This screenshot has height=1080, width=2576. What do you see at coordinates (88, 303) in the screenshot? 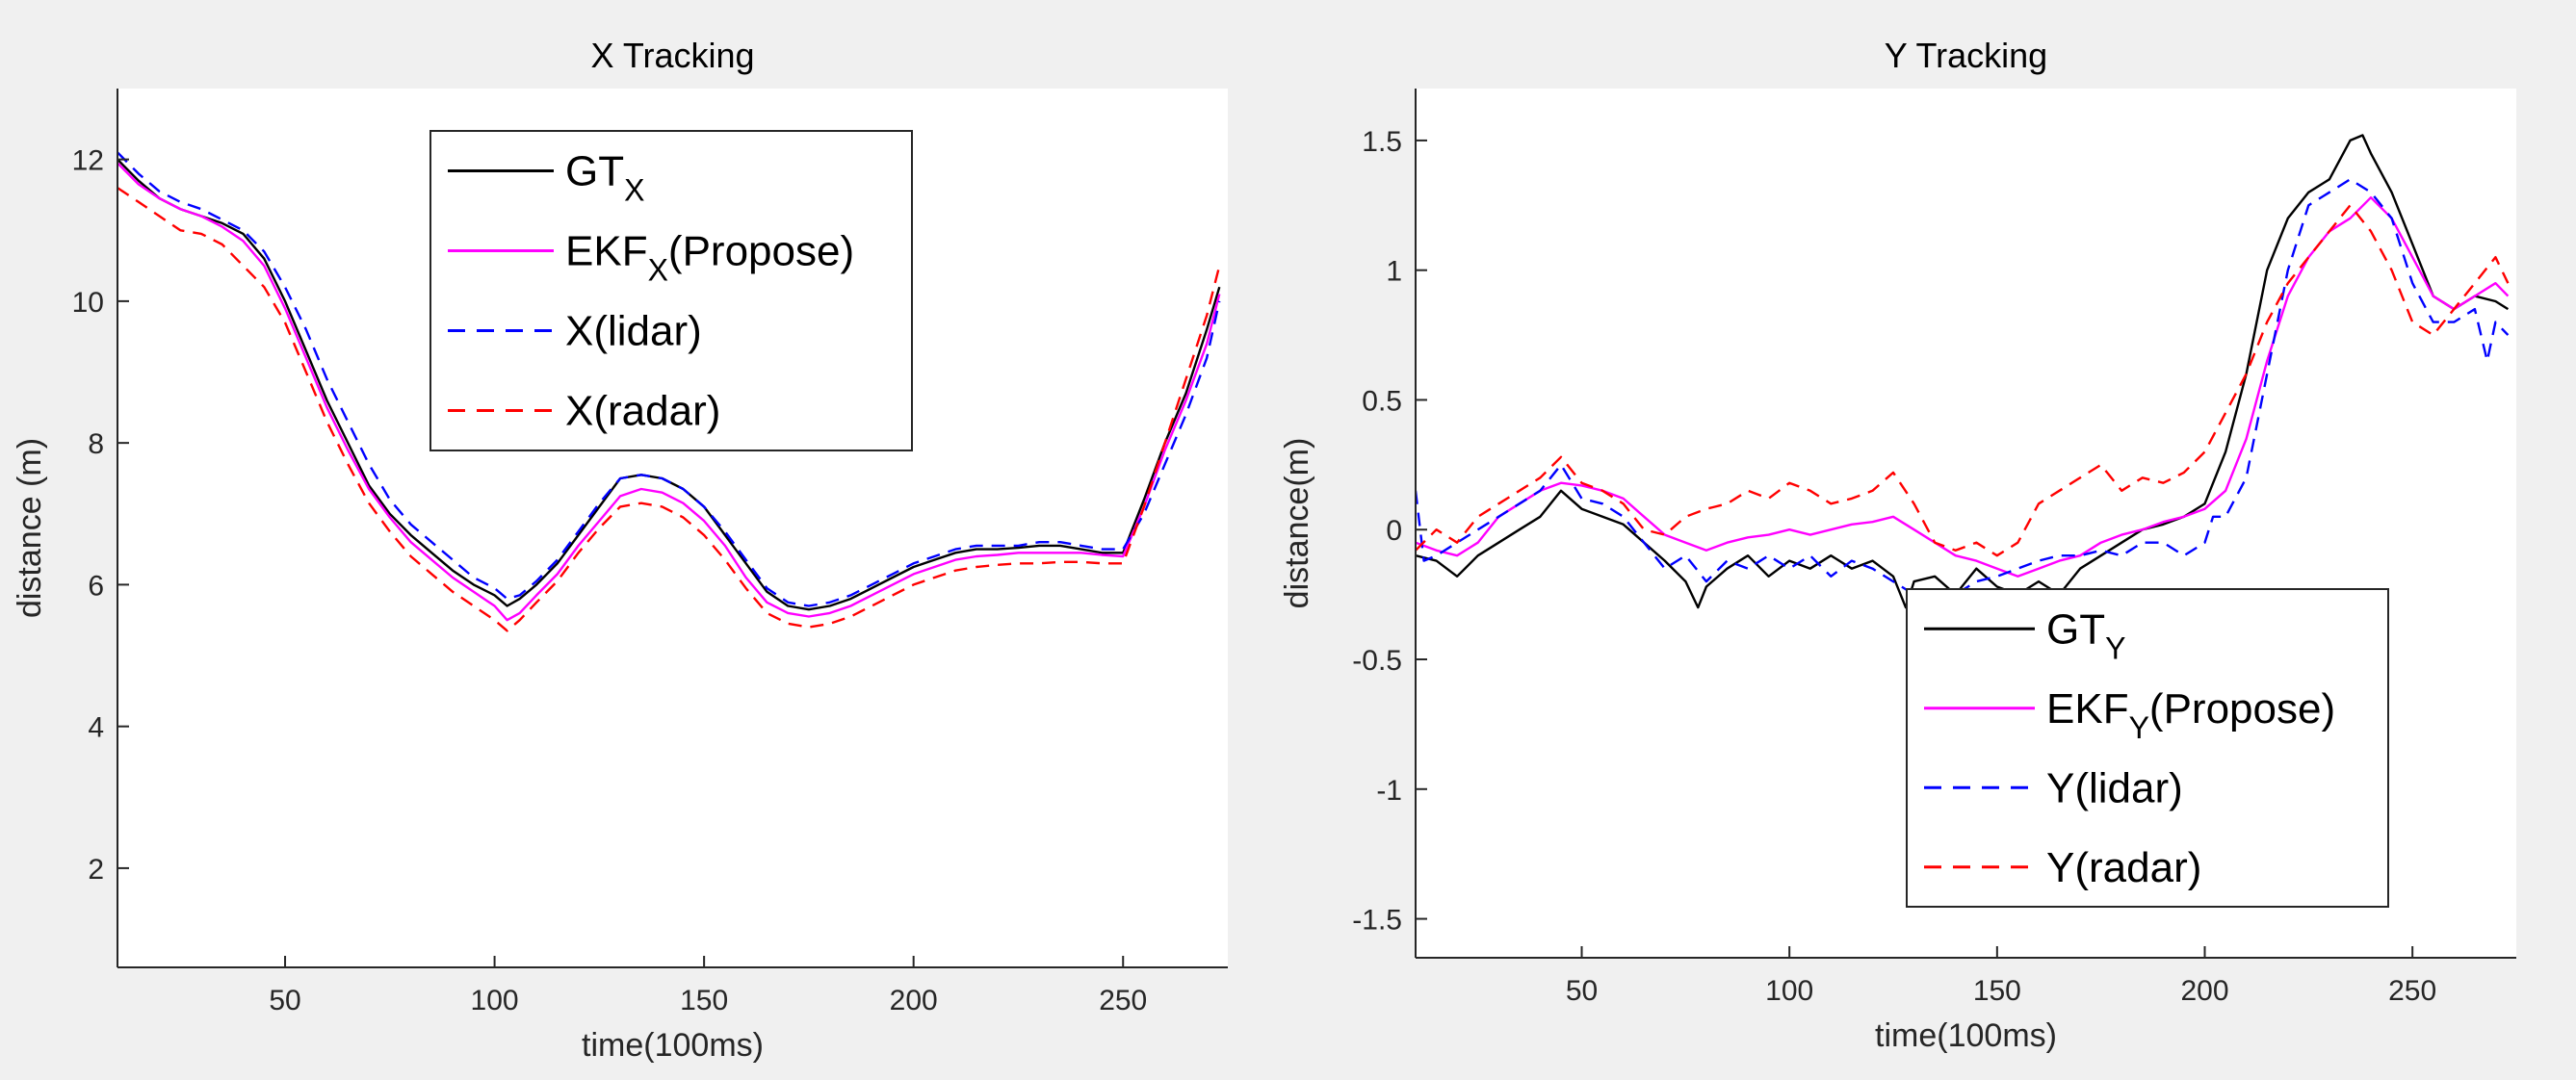
I see `y-tick-label: 10` at bounding box center [88, 303].